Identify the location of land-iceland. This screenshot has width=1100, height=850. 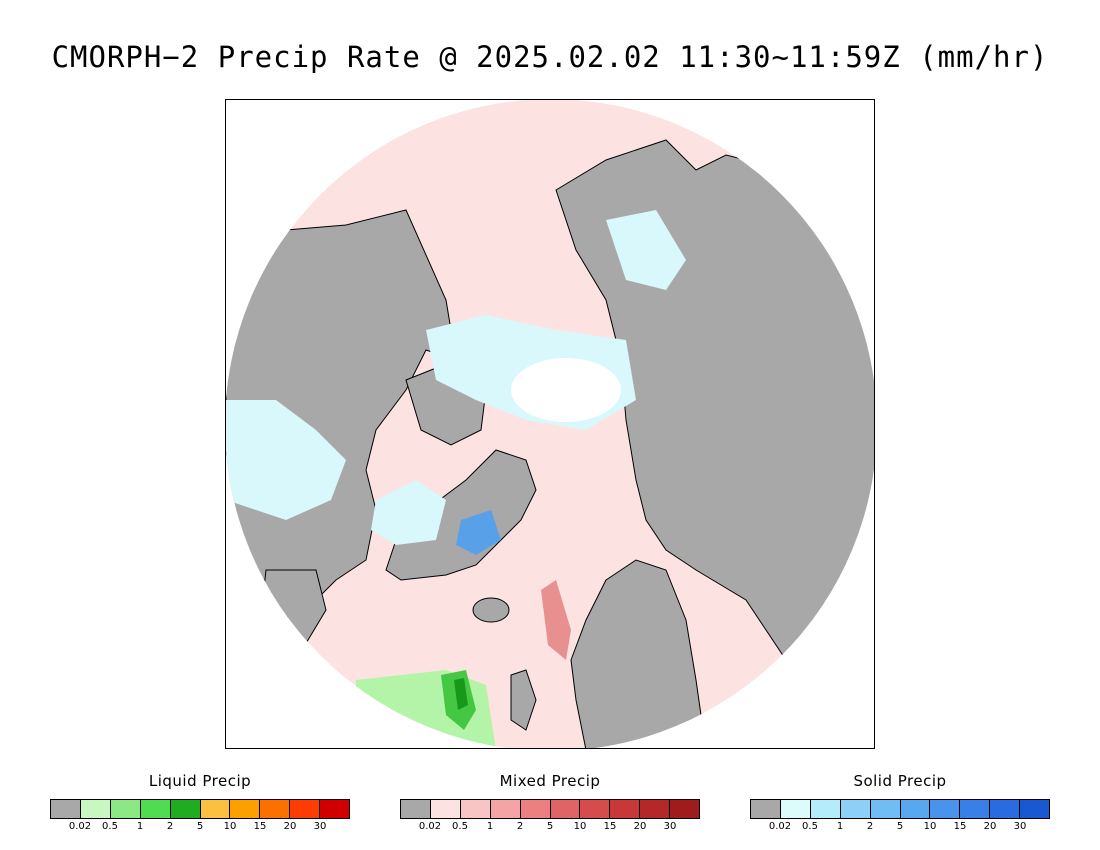
(491, 610).